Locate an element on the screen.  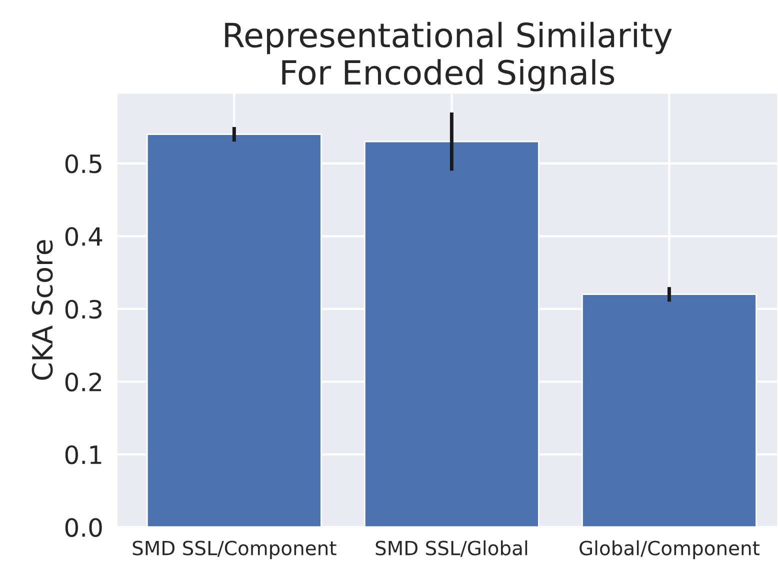
x-tick-label: SMD SSL/Global is located at coordinates (452, 548).